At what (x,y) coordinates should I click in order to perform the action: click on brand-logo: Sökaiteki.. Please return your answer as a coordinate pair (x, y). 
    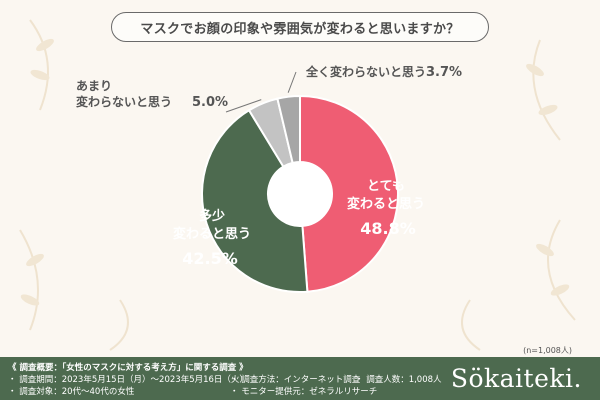
    Looking at the image, I should click on (516, 378).